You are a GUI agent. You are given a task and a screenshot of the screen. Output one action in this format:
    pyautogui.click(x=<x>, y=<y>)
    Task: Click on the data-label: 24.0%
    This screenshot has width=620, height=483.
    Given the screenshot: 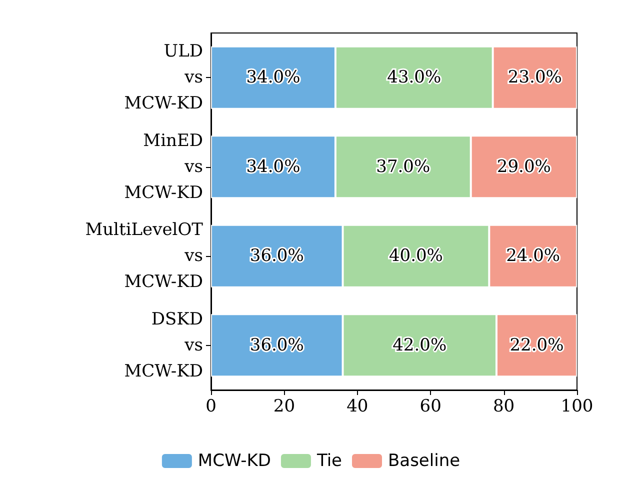 What is the action you would take?
    pyautogui.click(x=533, y=256)
    